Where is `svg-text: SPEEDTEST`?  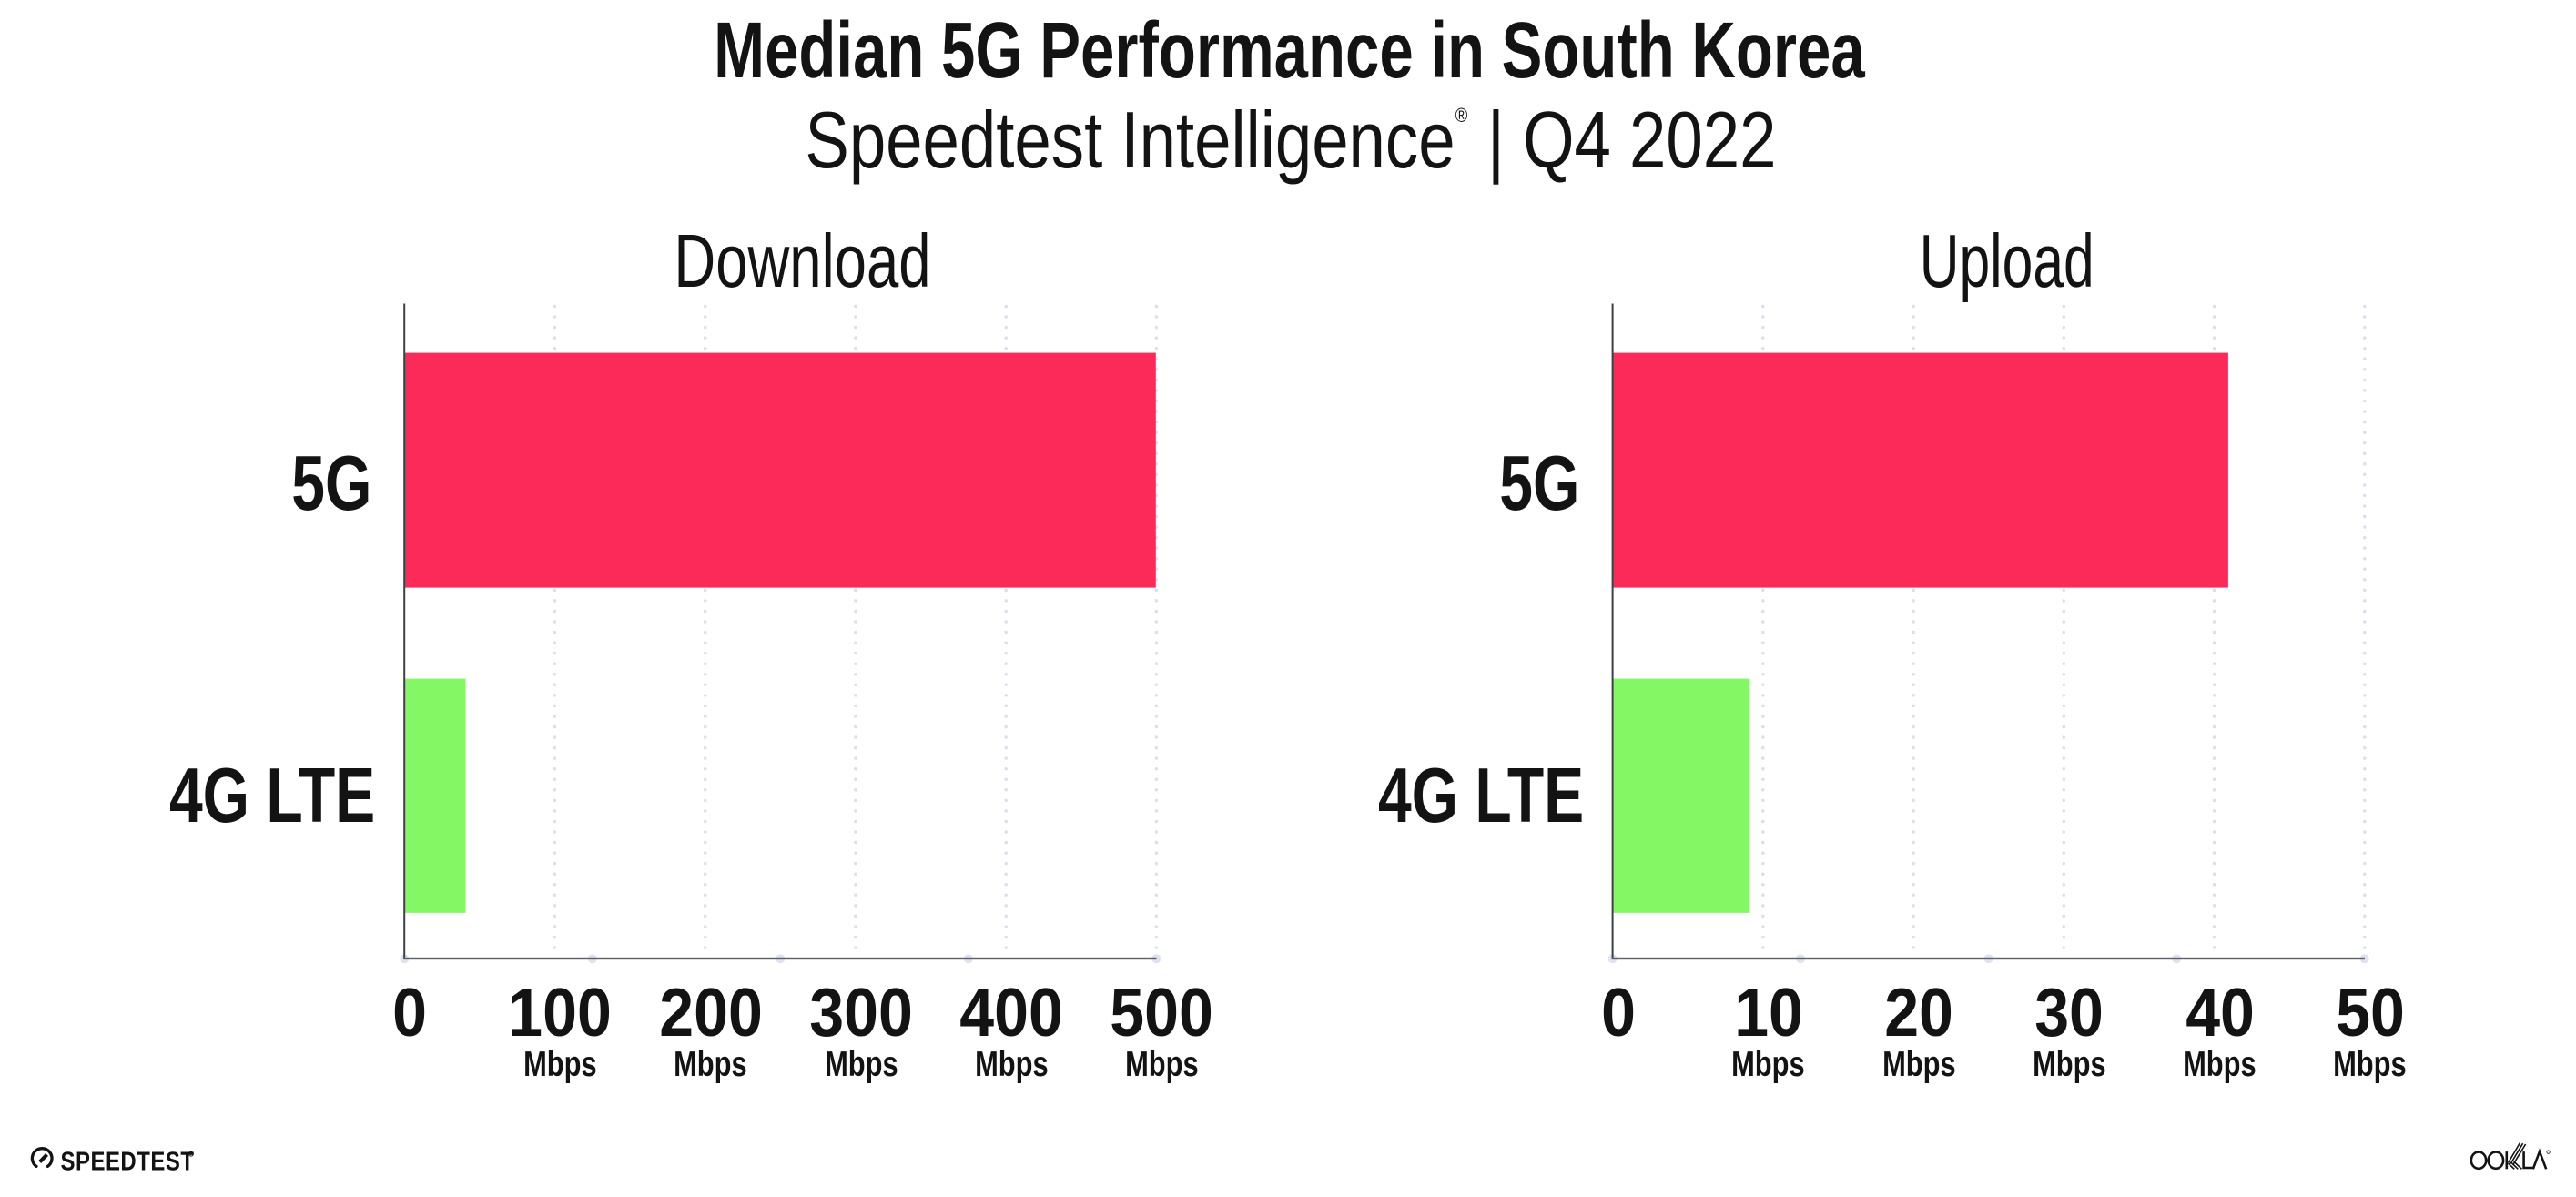
svg-text: SPEEDTEST is located at coordinates (128, 1161).